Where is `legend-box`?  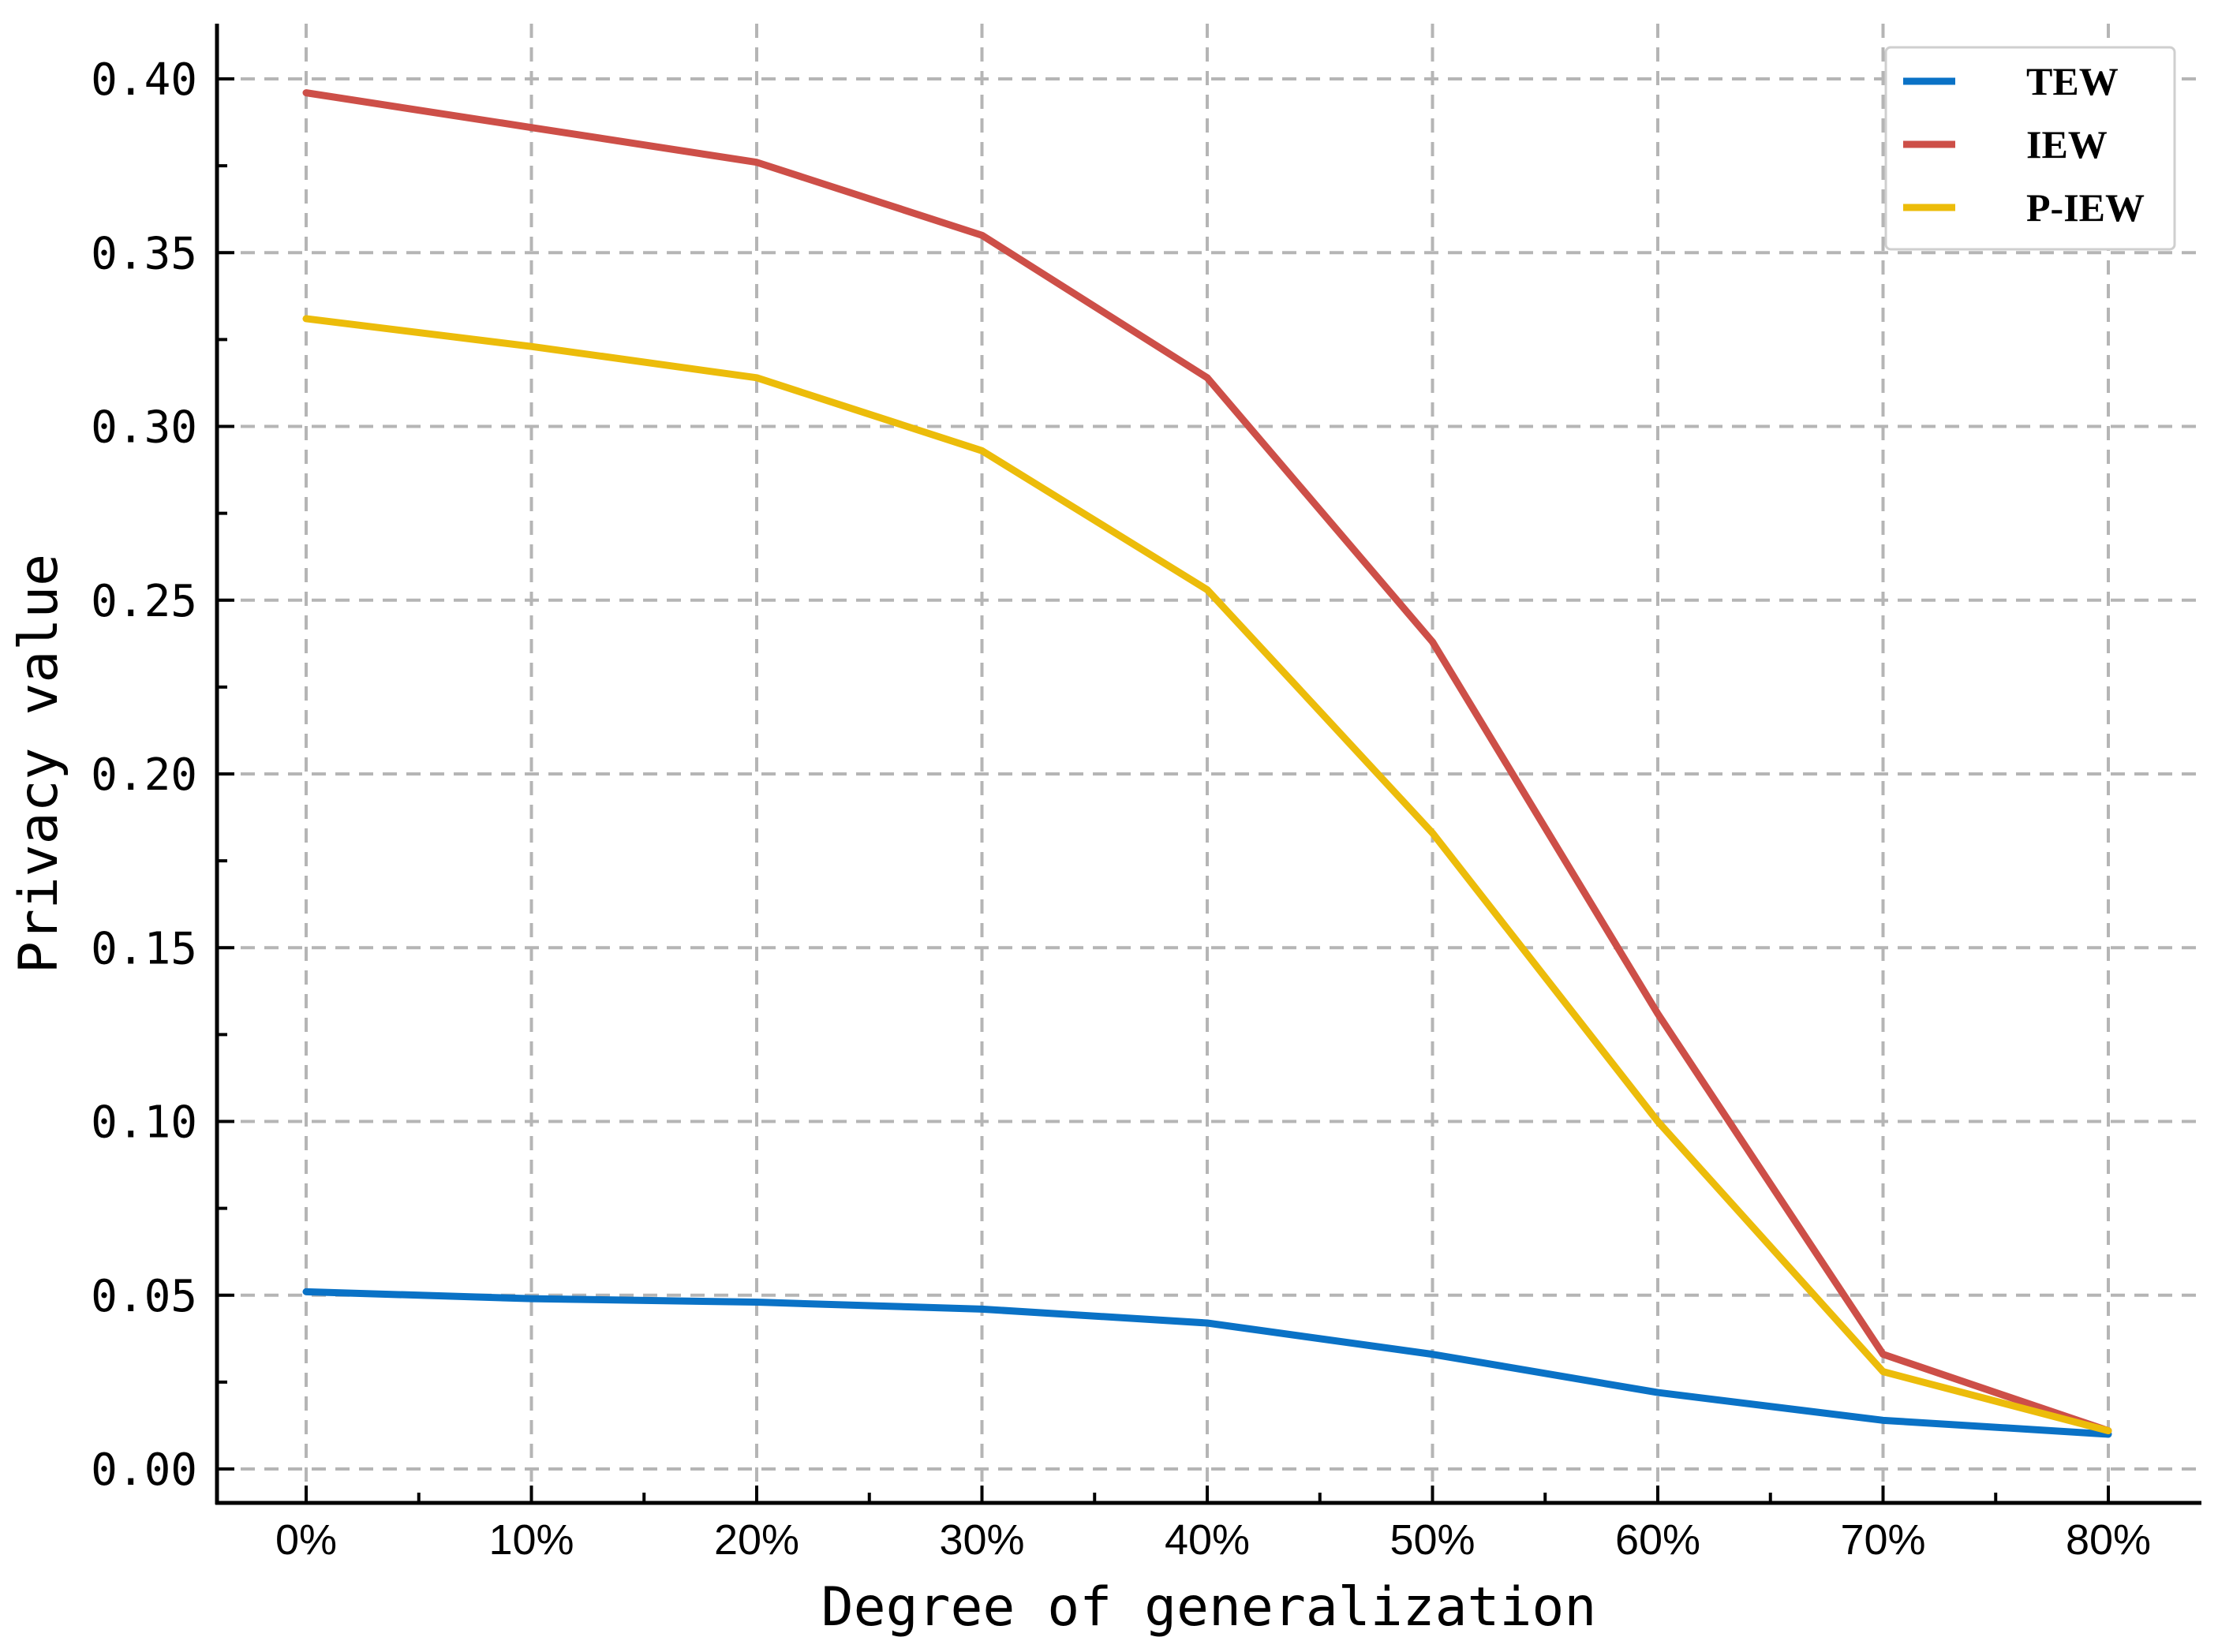
legend-box is located at coordinates (2030, 148).